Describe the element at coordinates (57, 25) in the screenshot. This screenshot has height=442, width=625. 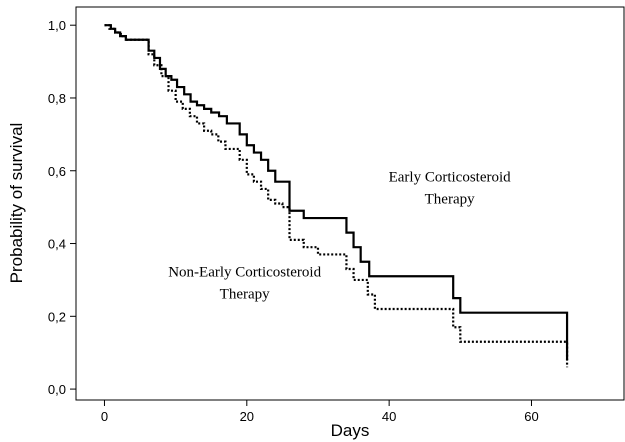
I see `y-tick-label-1,0: 1,0` at that location.